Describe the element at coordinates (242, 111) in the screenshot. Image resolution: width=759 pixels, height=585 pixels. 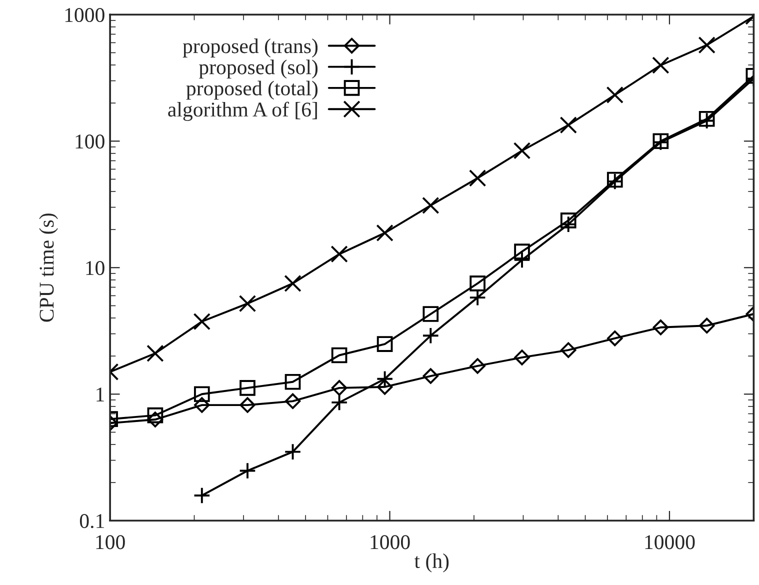
I see `legend-label: algorithm A of [6]` at that location.